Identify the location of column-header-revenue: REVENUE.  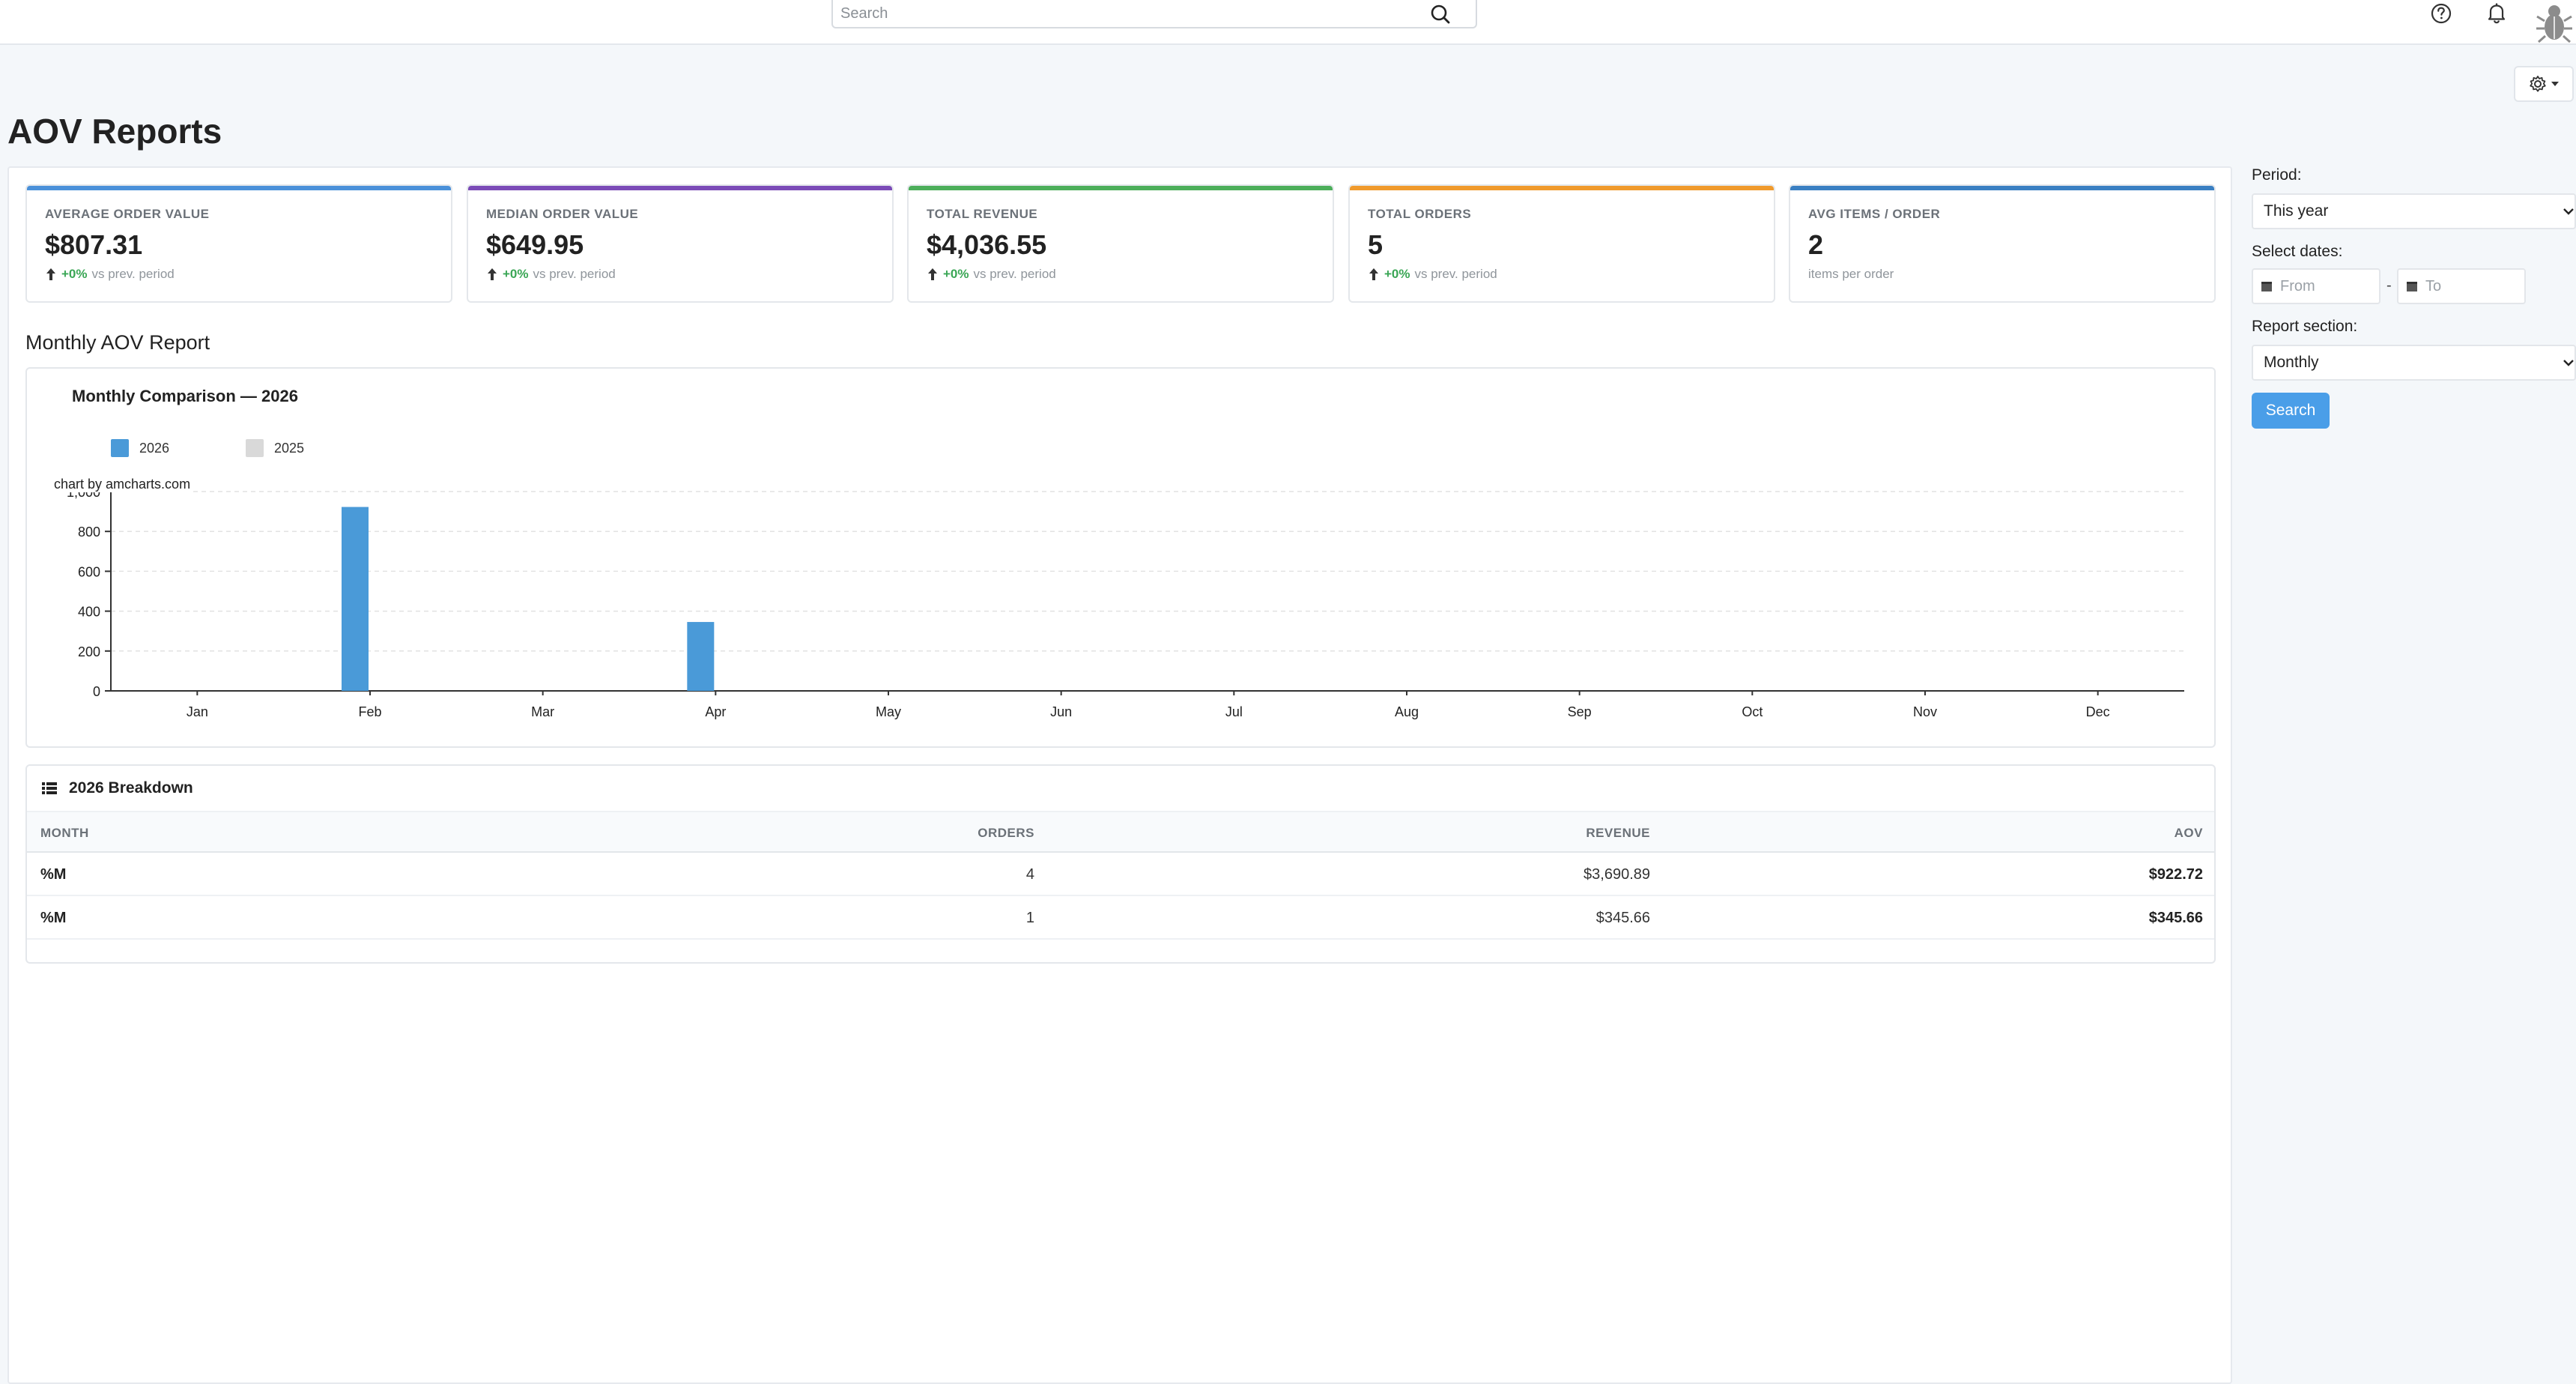
(1618, 833).